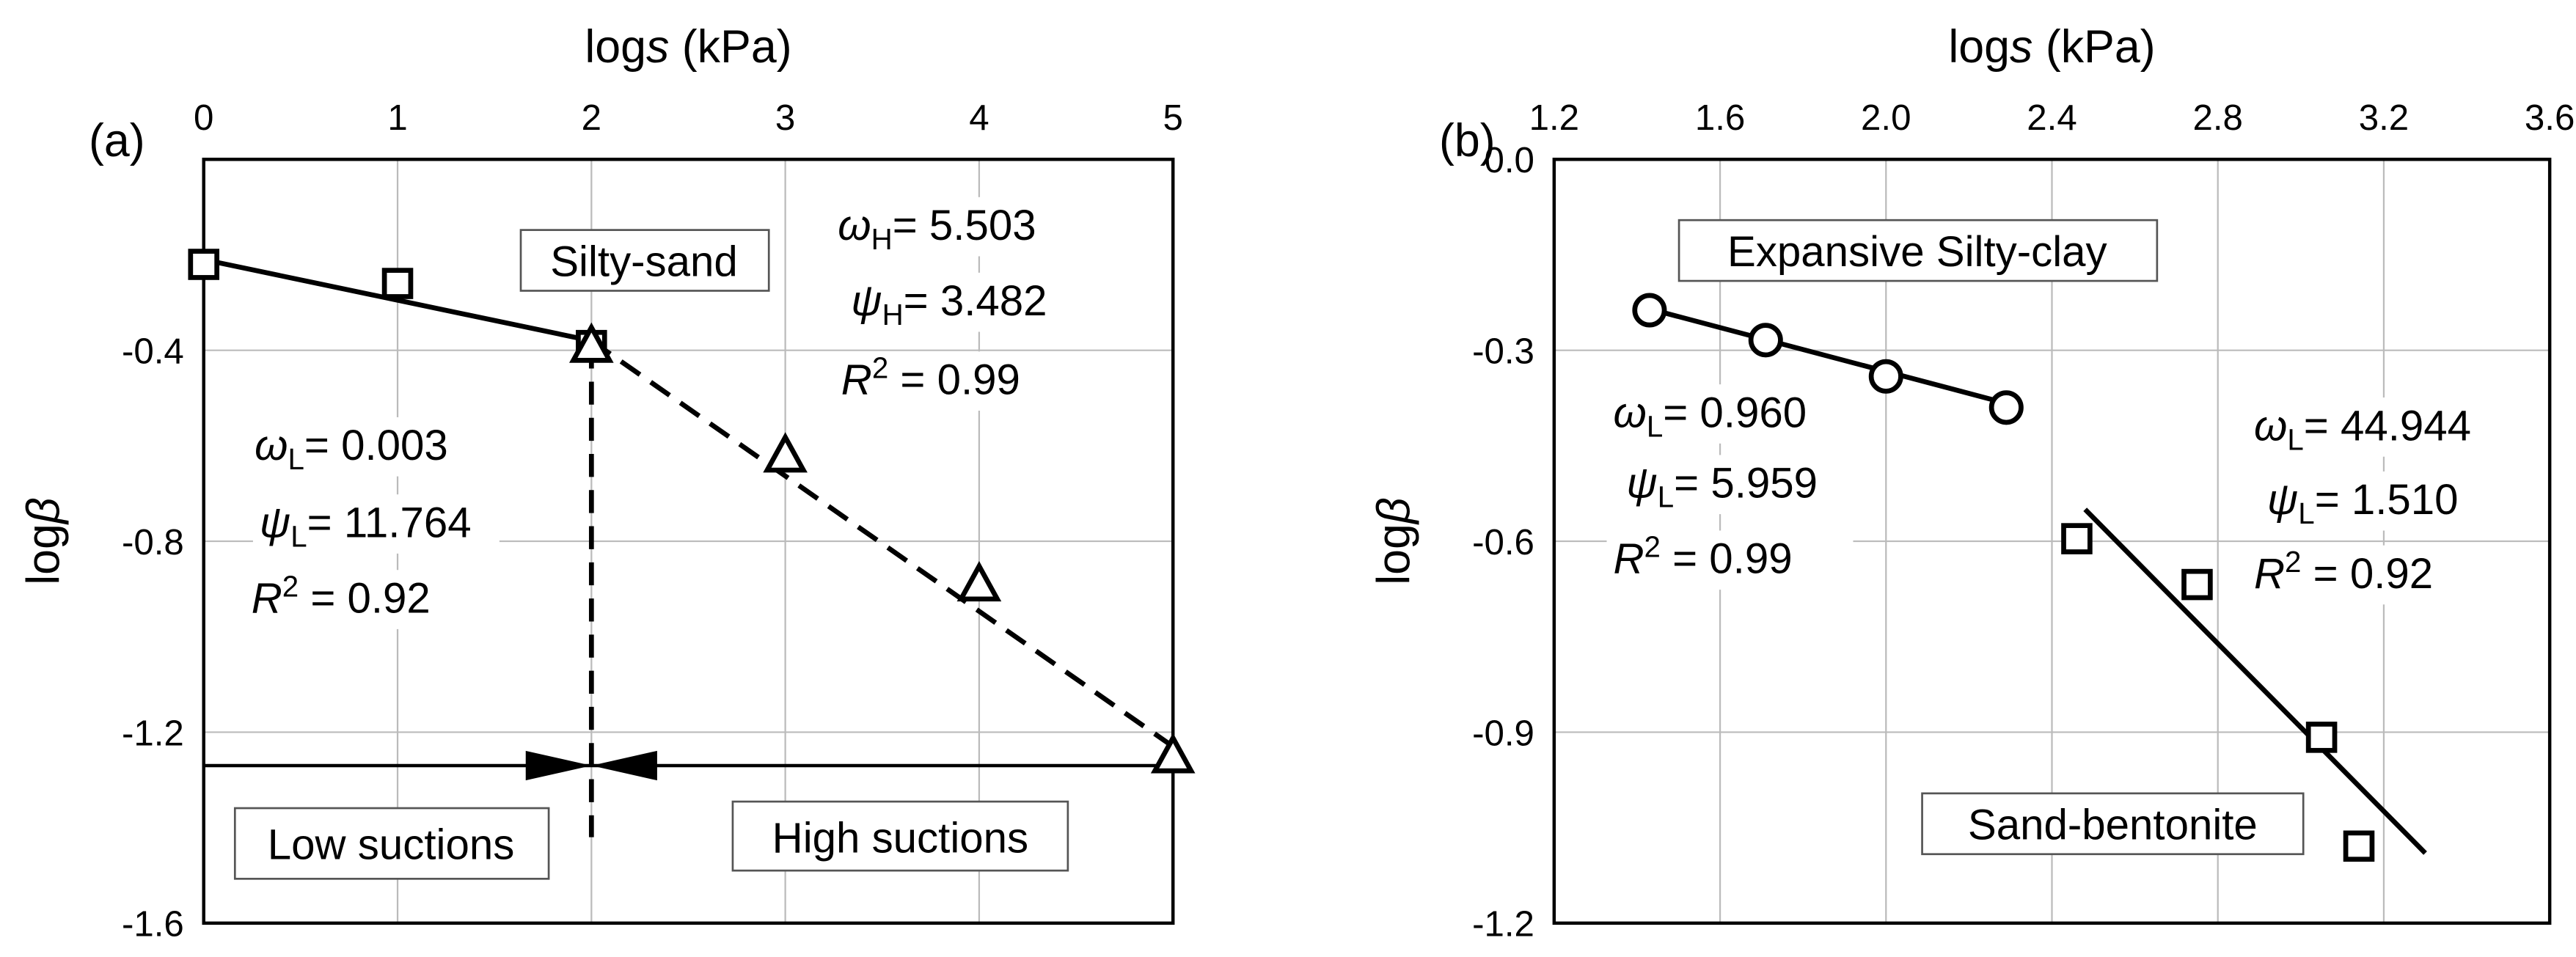 This screenshot has width=2576, height=957. What do you see at coordinates (397, 118) in the screenshot?
I see `x-tick-label: 1` at bounding box center [397, 118].